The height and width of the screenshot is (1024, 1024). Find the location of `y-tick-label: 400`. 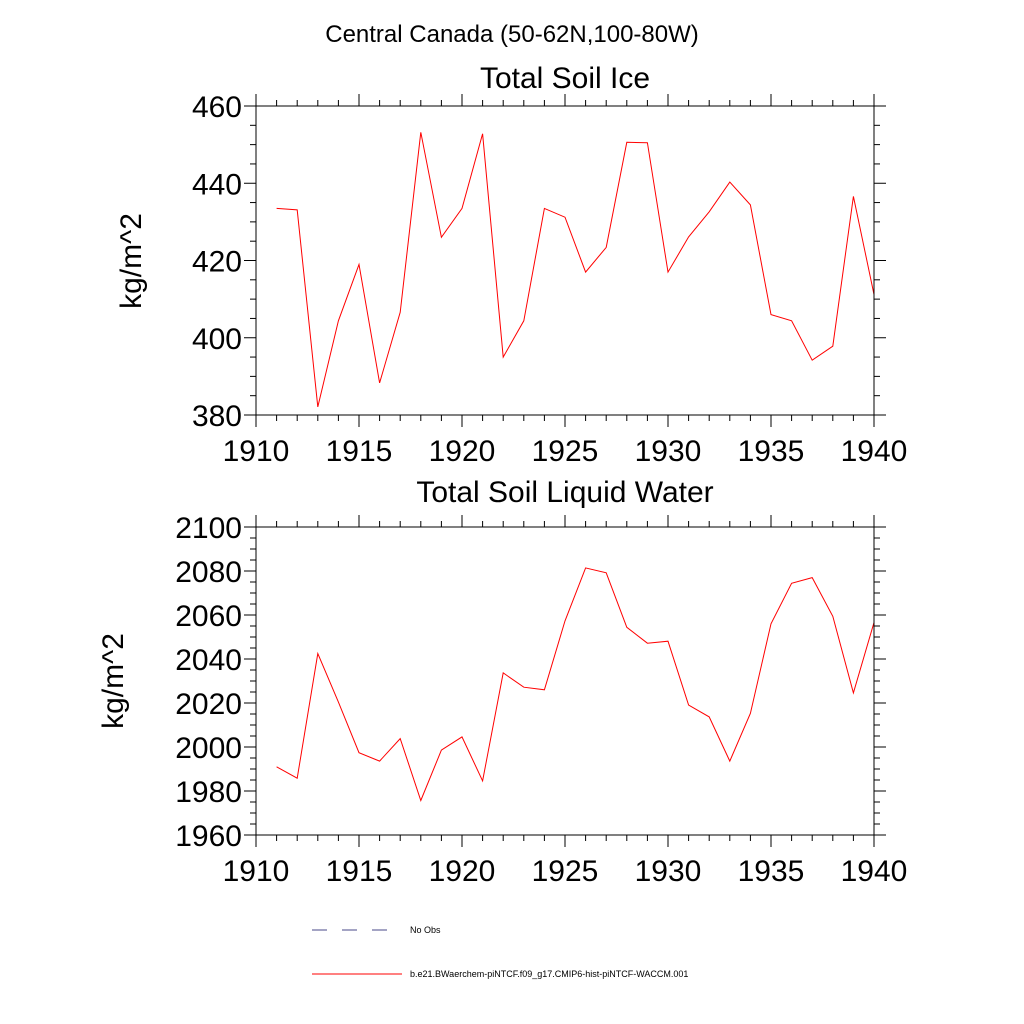

y-tick-label: 400 is located at coordinates (217, 339).